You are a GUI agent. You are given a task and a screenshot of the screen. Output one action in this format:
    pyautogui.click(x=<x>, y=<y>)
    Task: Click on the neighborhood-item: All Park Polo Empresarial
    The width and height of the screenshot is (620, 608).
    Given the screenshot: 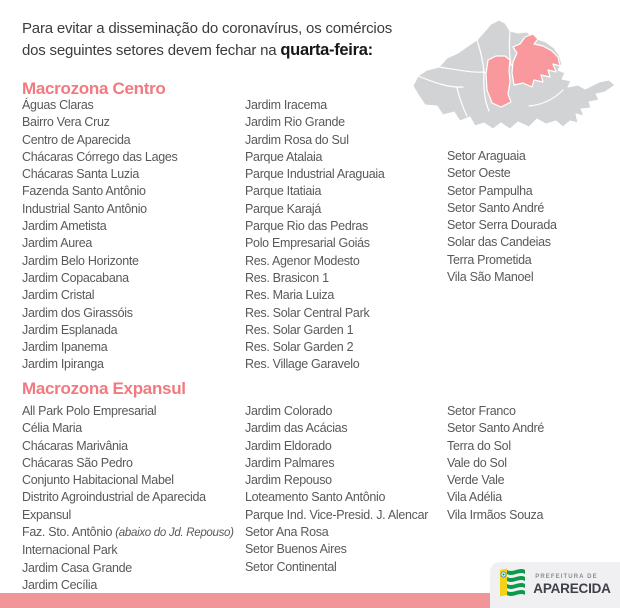 What is the action you would take?
    pyautogui.click(x=89, y=411)
    